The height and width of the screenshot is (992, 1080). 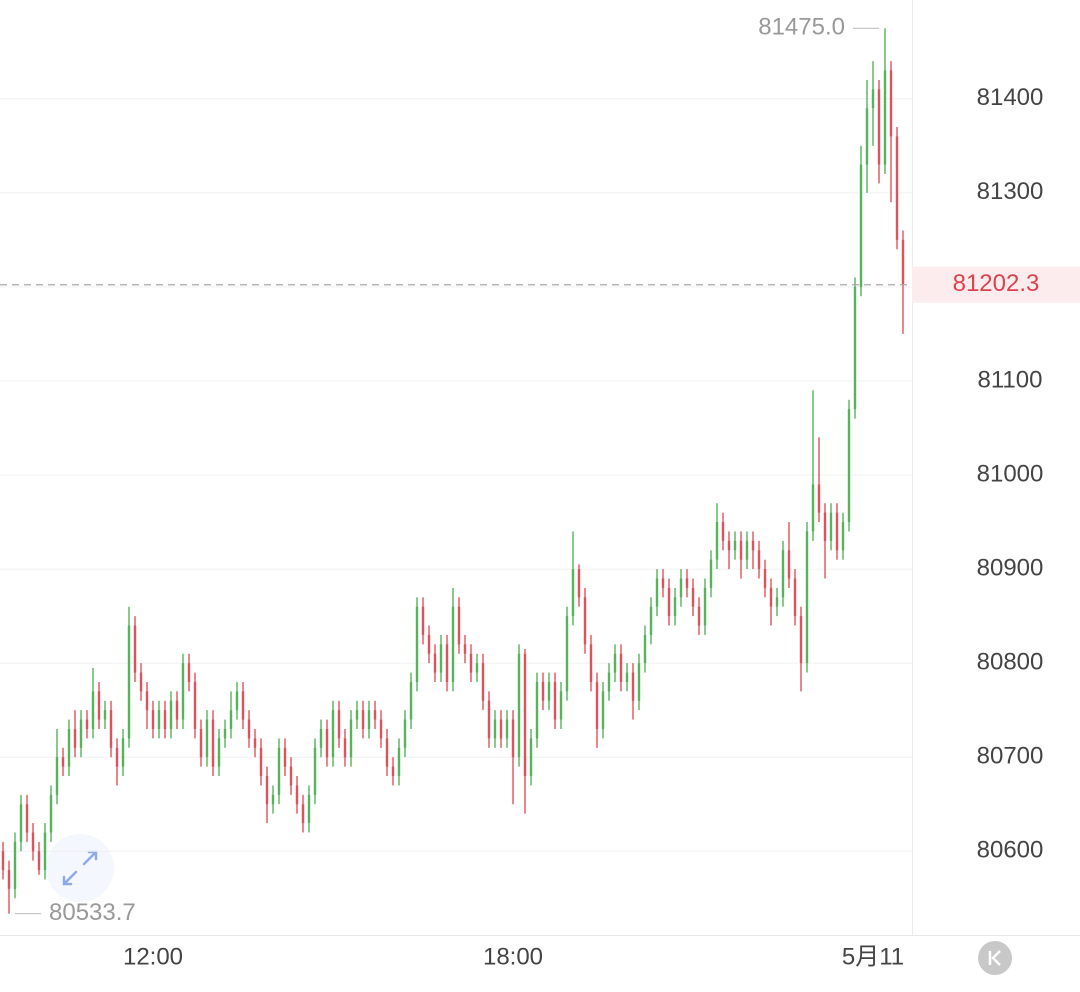 What do you see at coordinates (1010, 756) in the screenshot?
I see `y-tick-label: 80700` at bounding box center [1010, 756].